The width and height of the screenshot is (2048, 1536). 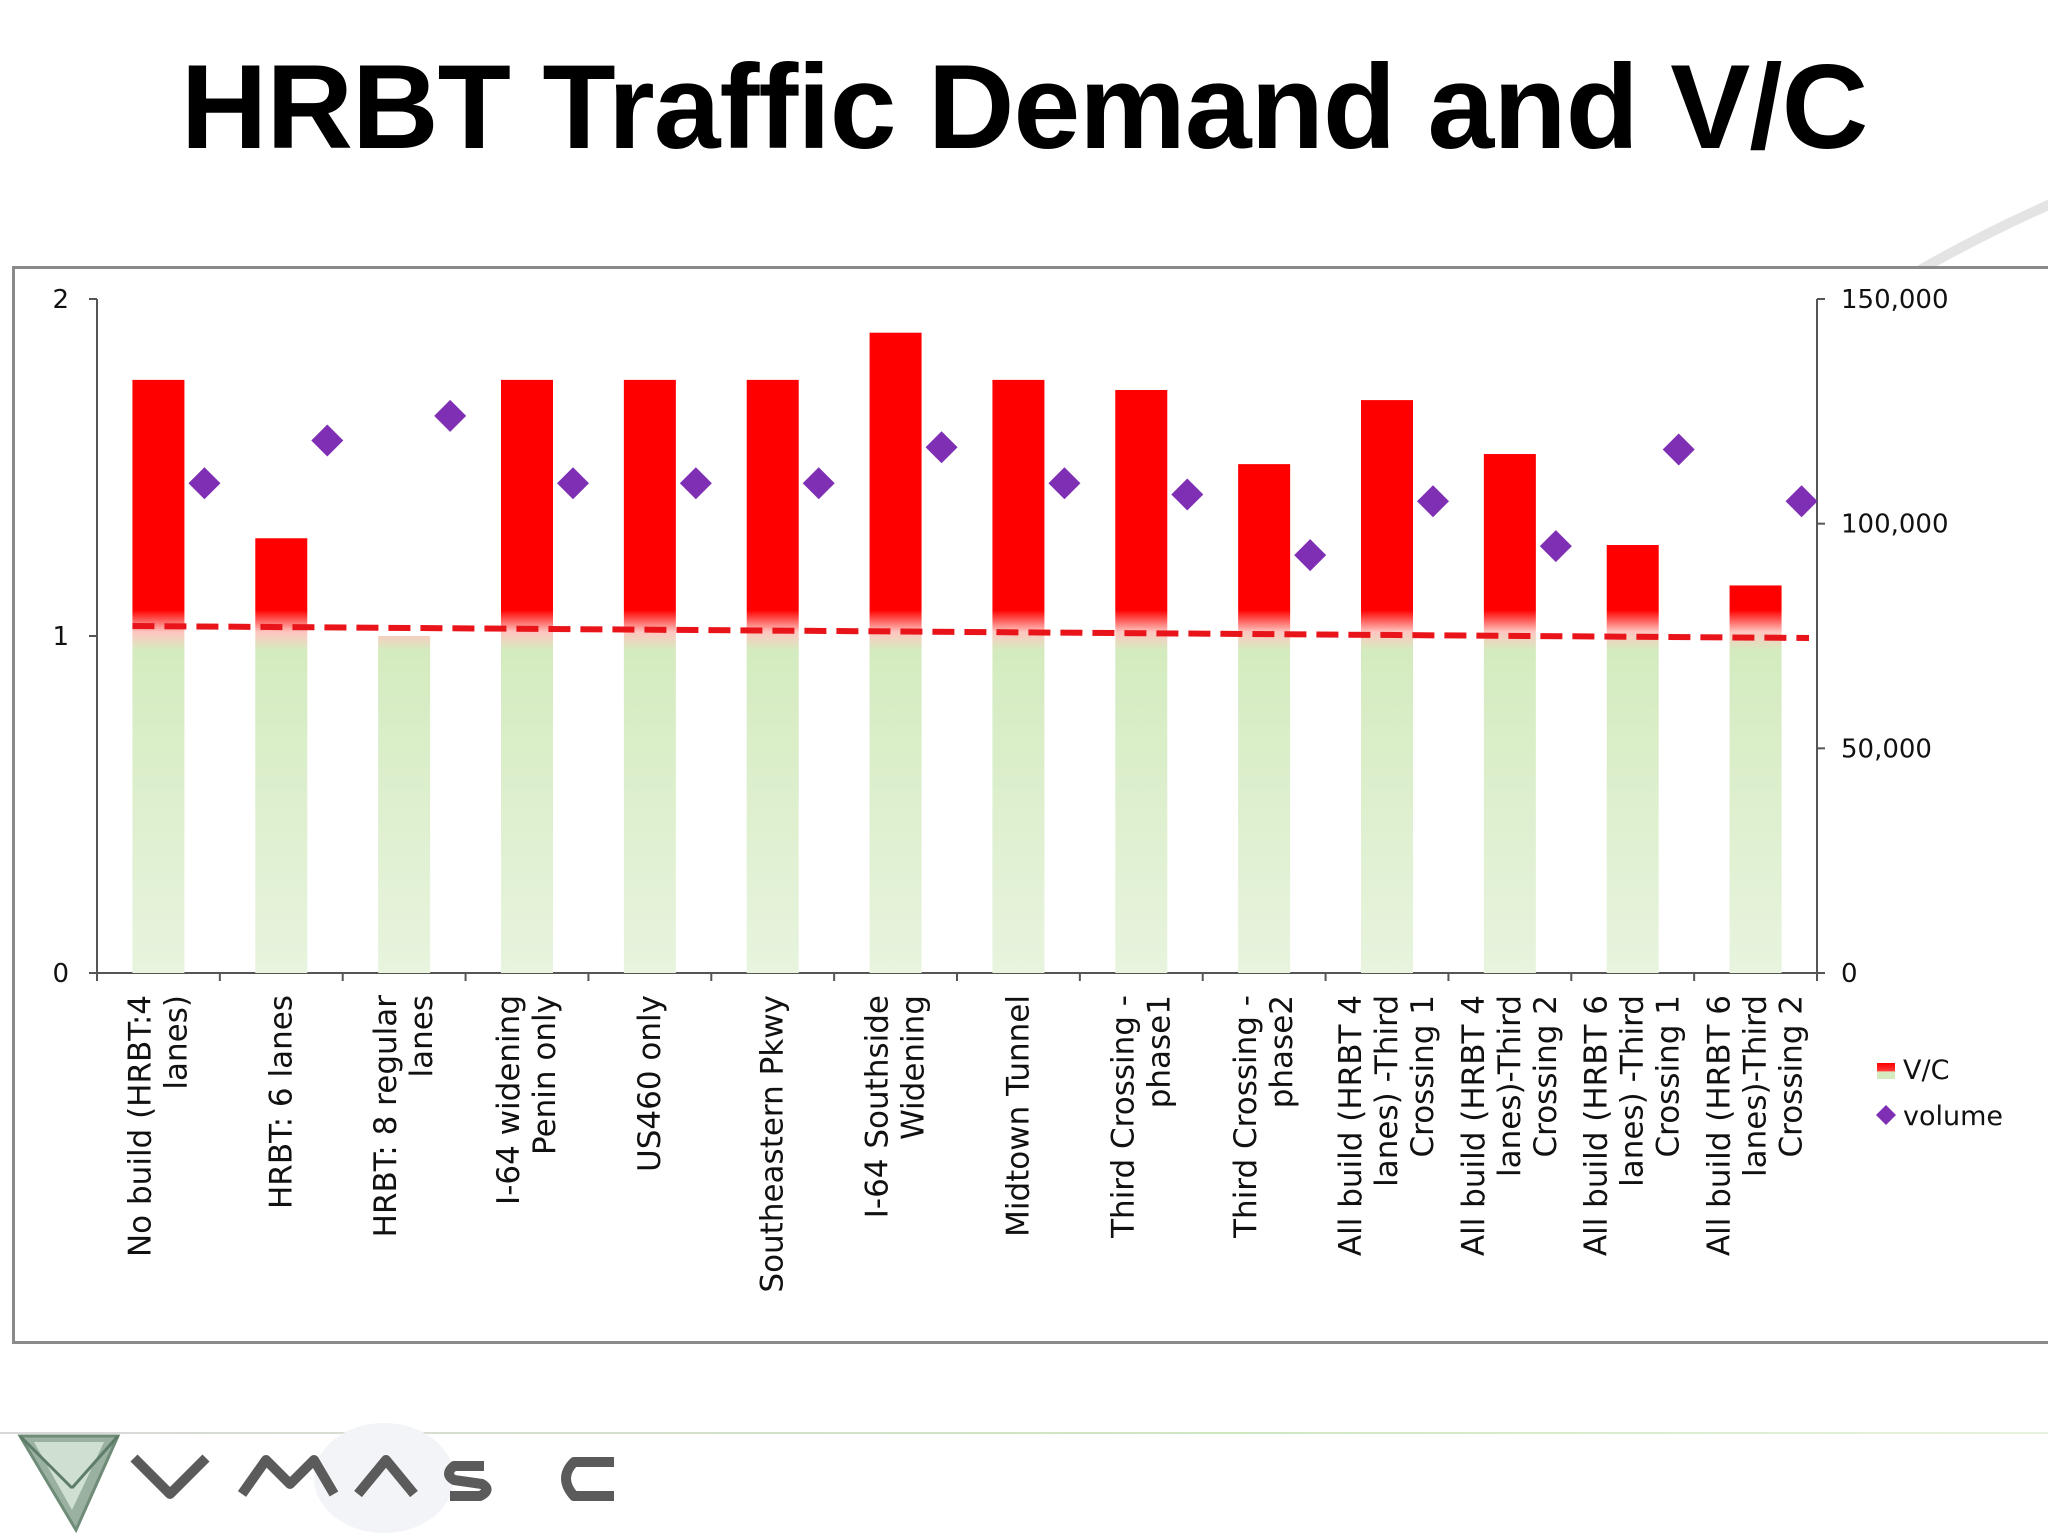 What do you see at coordinates (1886, 749) in the screenshot?
I see `y-right-tick-label: 50,000` at bounding box center [1886, 749].